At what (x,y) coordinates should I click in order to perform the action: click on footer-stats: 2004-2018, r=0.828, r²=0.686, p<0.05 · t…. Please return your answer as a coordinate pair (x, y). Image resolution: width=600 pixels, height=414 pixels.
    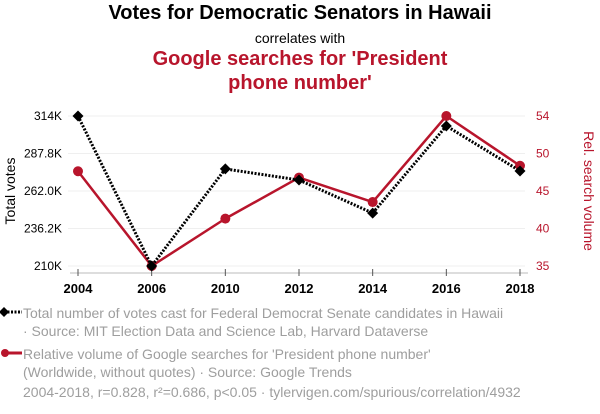
    Looking at the image, I should click on (272, 392).